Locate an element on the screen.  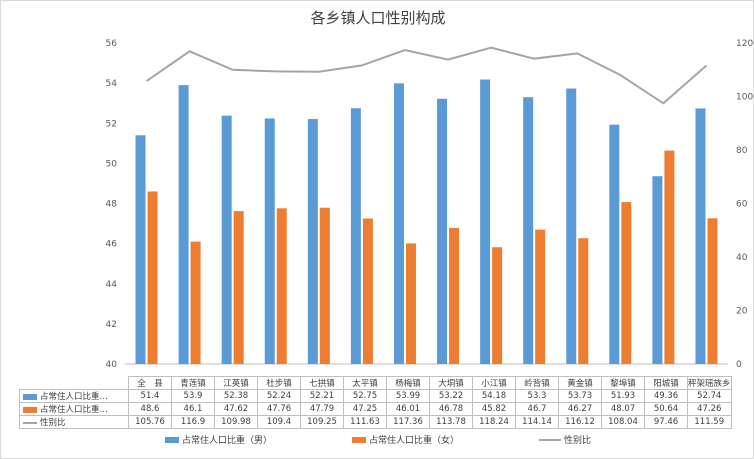
table-cell: 118.24 is located at coordinates (494, 422).